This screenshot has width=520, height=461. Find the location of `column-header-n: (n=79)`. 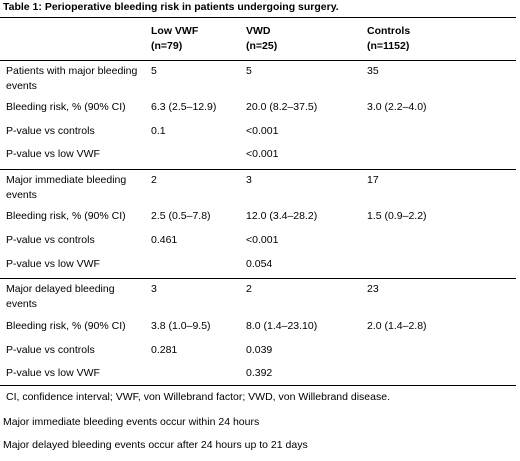

column-header-n: (n=79) is located at coordinates (167, 46).